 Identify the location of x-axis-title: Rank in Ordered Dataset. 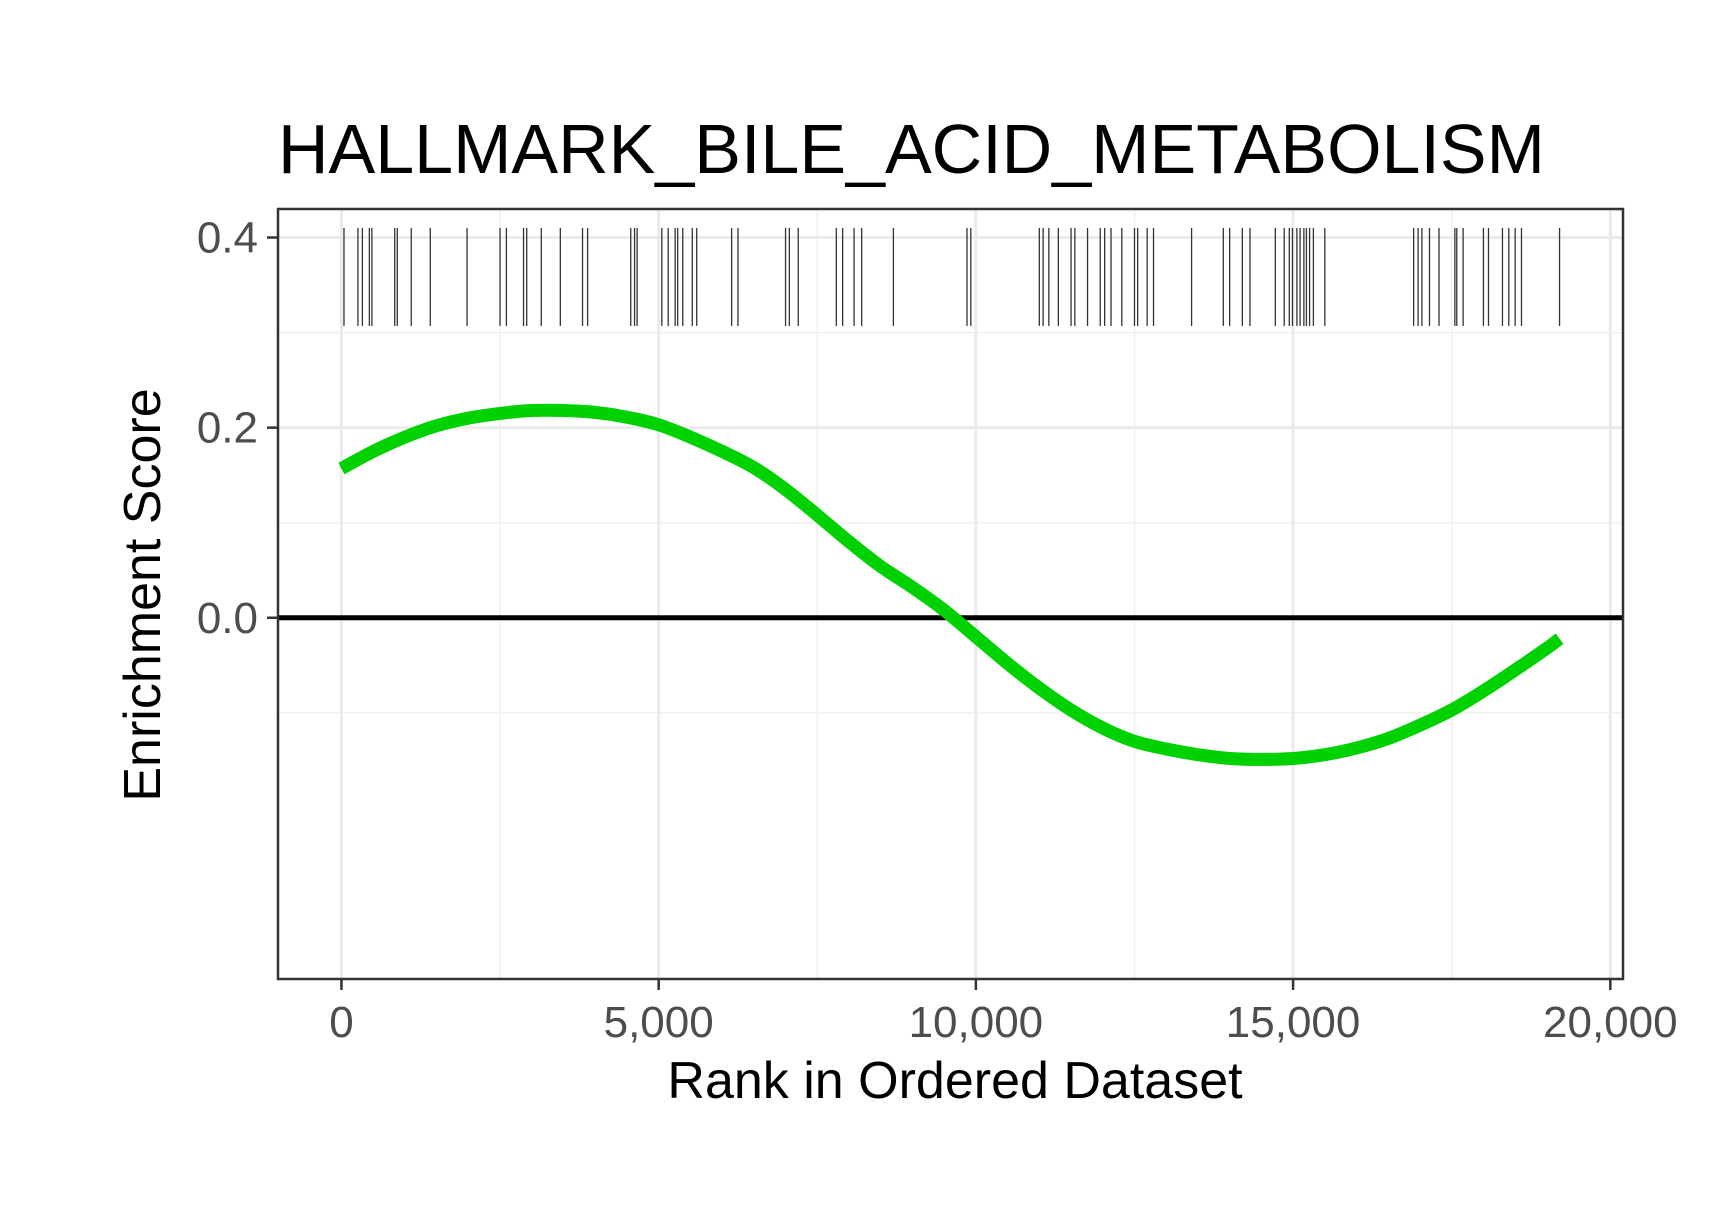
(955, 1081).